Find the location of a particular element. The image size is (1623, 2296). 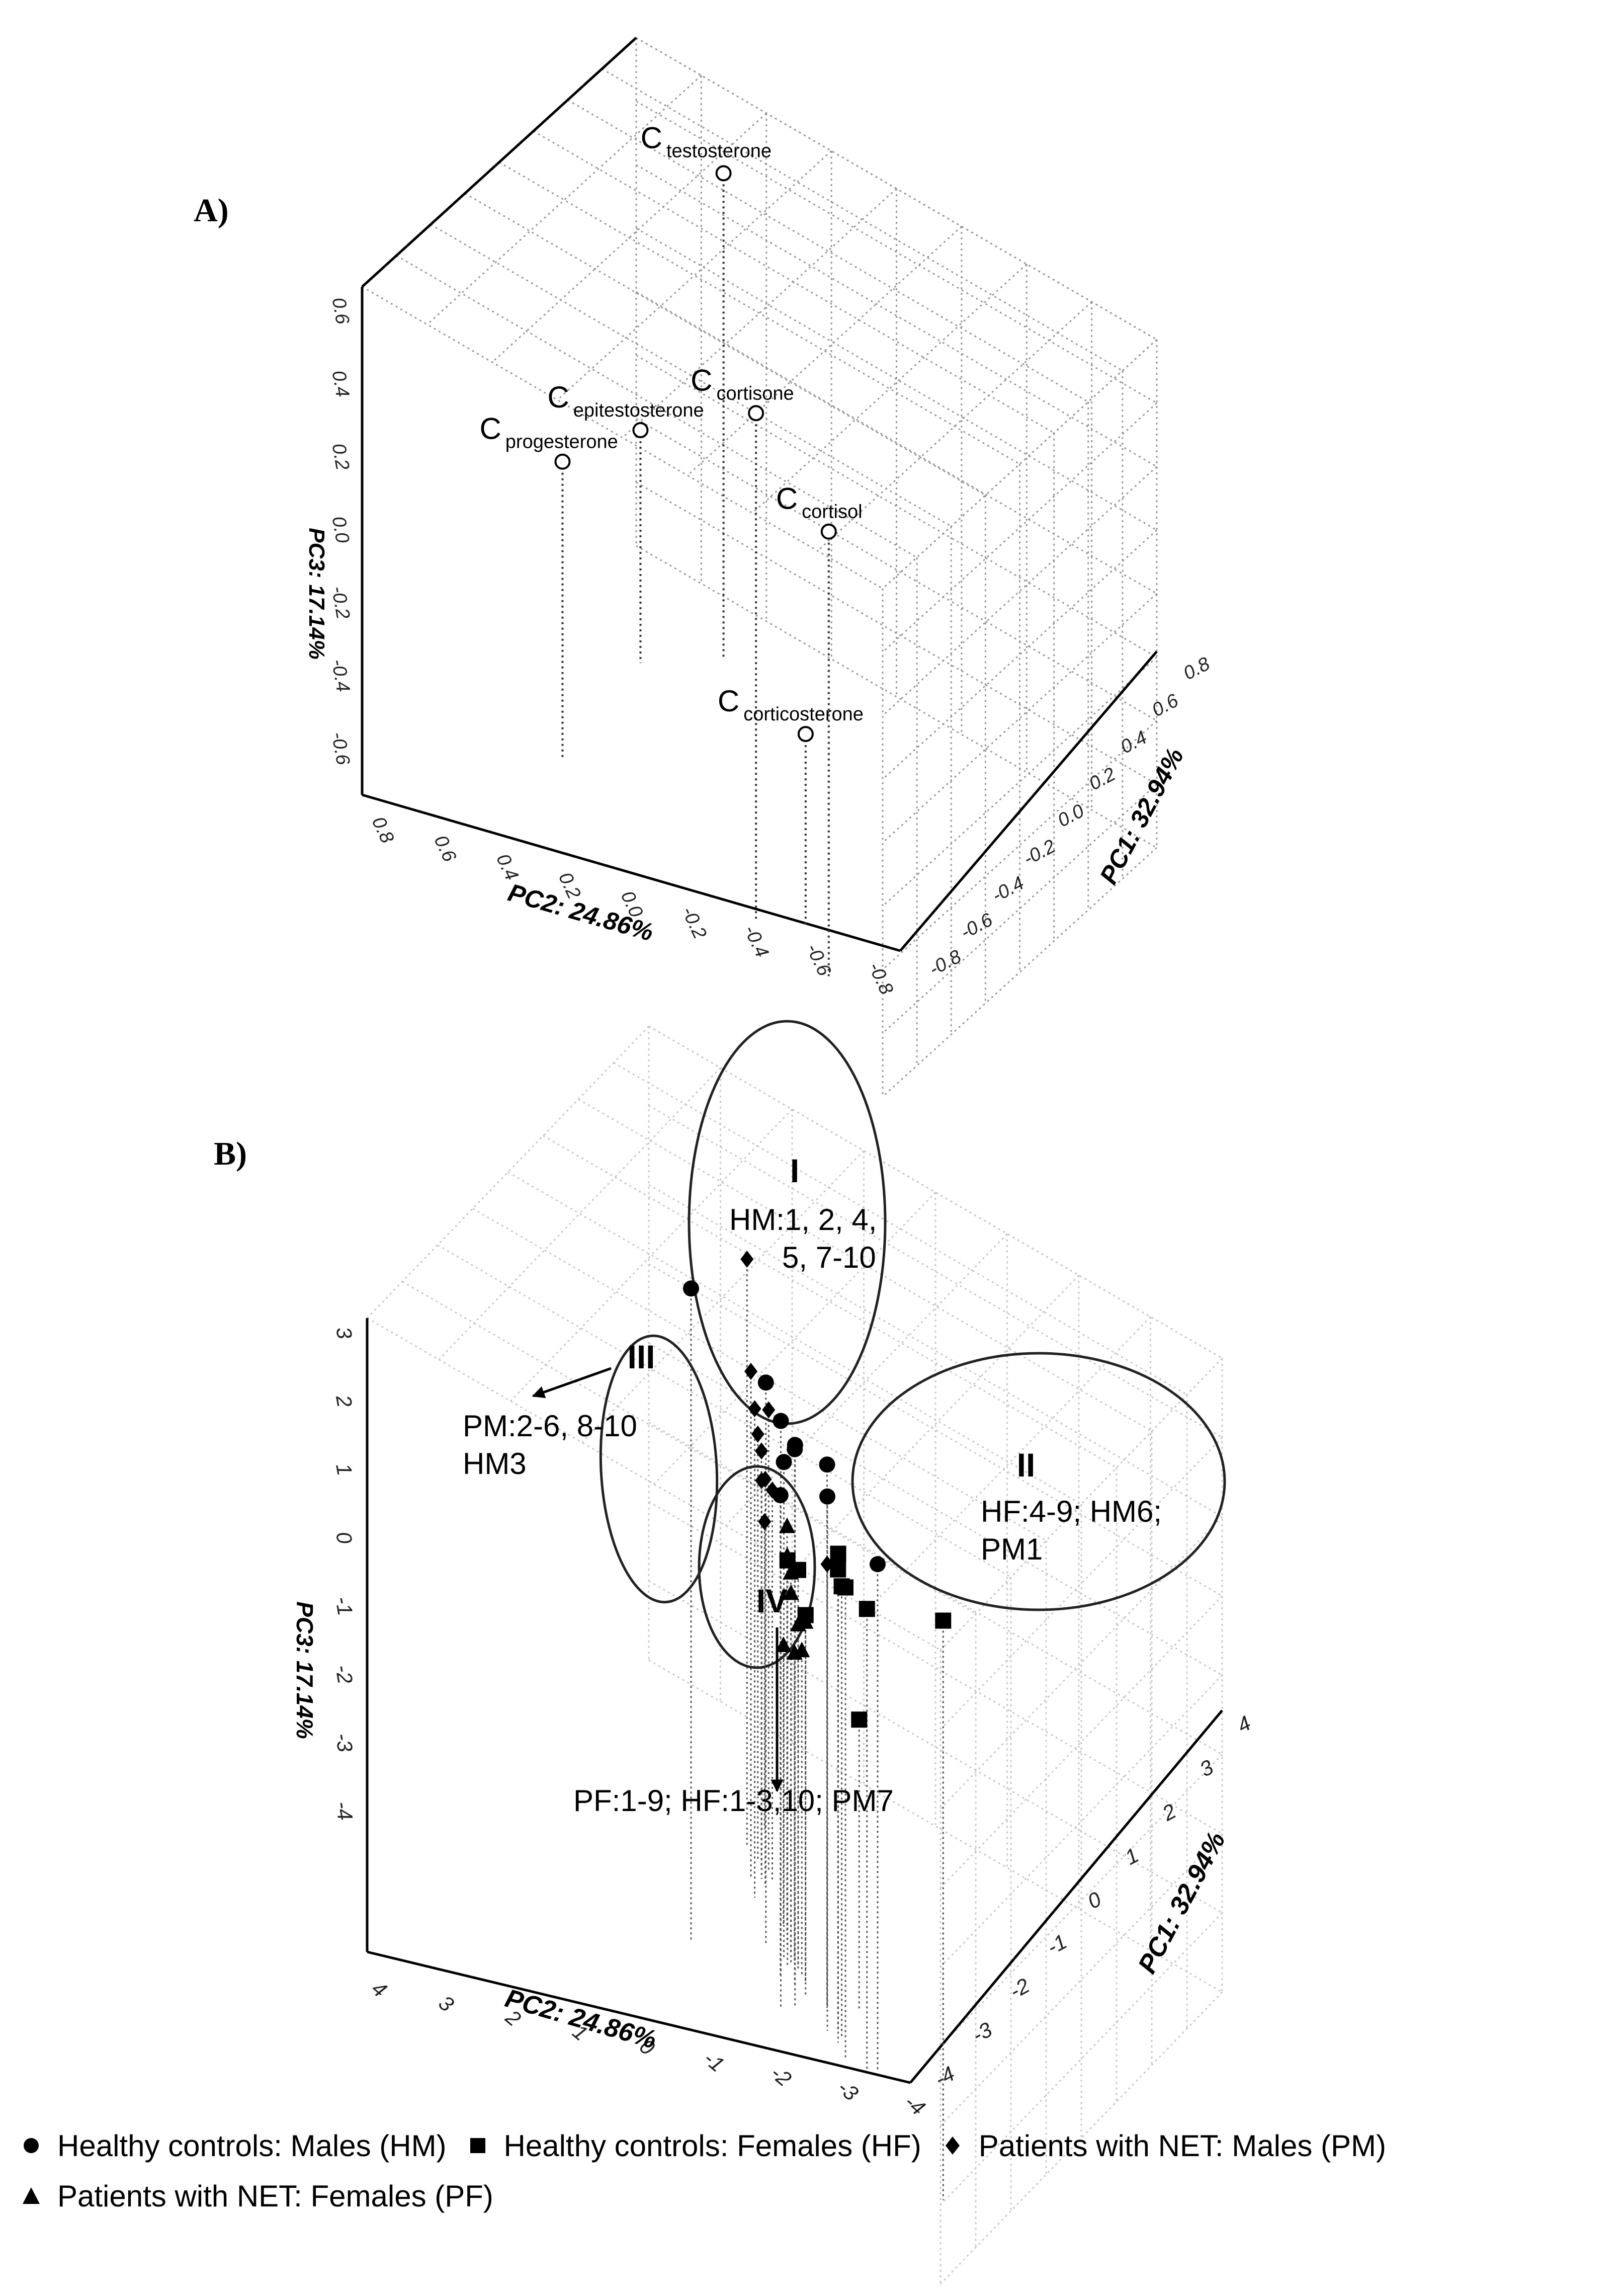

tick-label: -0.2 is located at coordinates (694, 923).